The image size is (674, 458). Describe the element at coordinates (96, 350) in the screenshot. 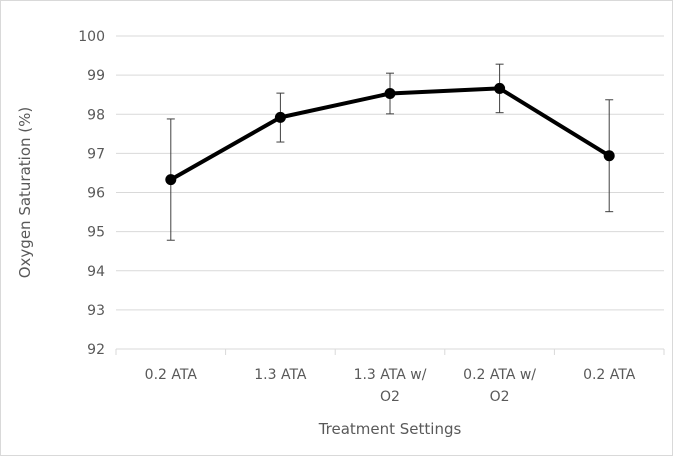

I see `y-tick-label: 92` at that location.